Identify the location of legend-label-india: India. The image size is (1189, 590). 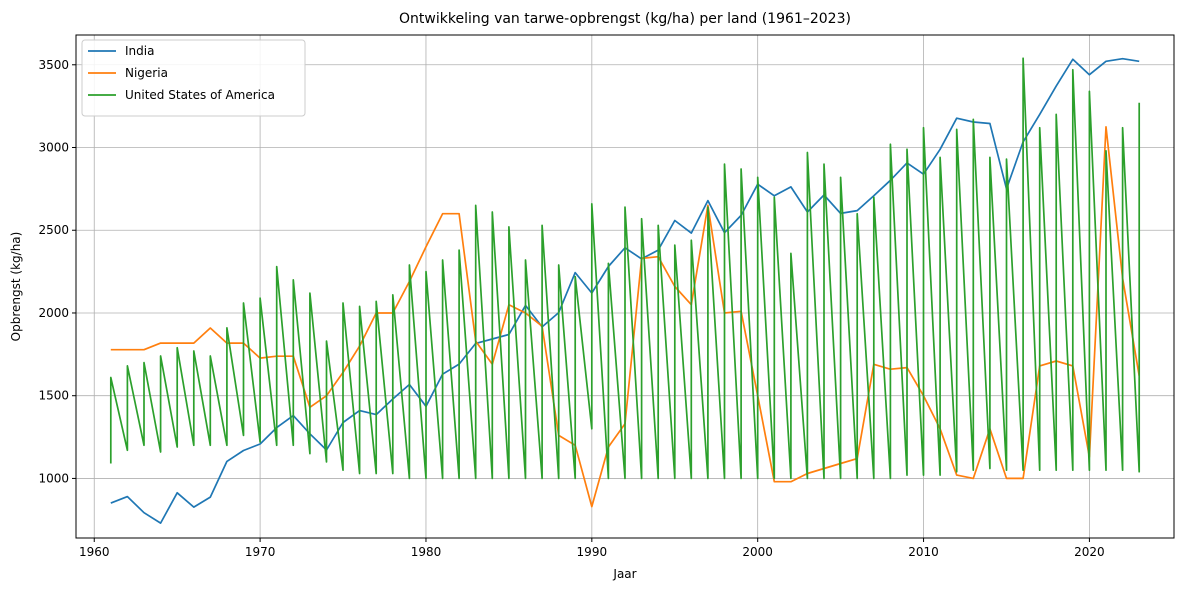
(139, 51).